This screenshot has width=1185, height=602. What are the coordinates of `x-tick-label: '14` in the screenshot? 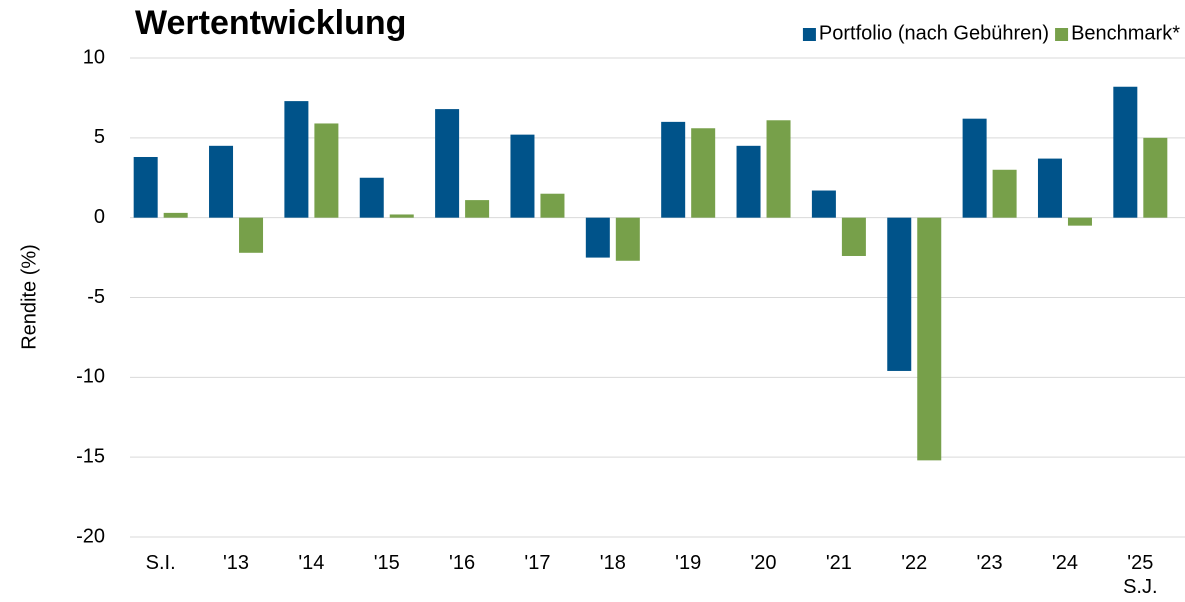 It's located at (311, 563).